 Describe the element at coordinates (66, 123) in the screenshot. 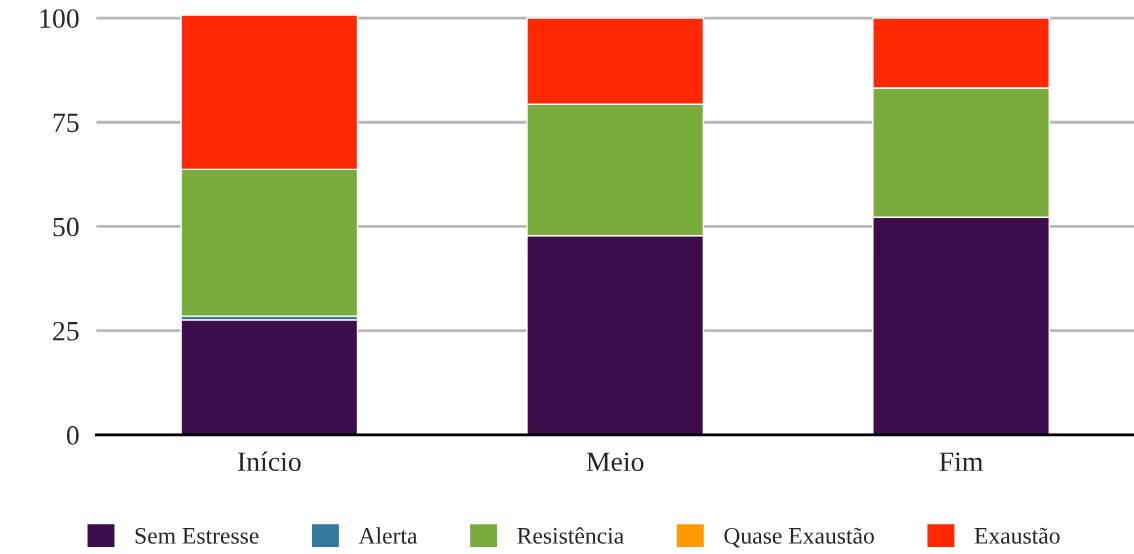

I see `y-tick-label: 75` at that location.